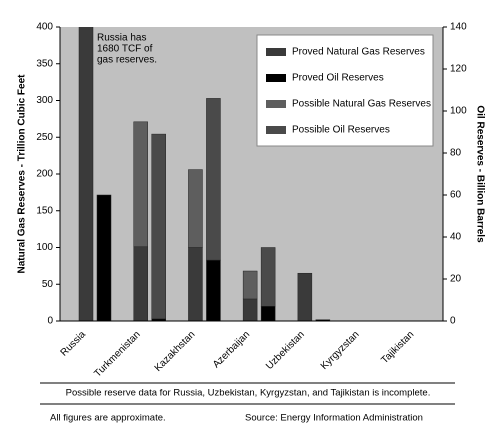 This screenshot has width=500, height=438. What do you see at coordinates (108, 418) in the screenshot?
I see `footnote: All figures are approximate.` at bounding box center [108, 418].